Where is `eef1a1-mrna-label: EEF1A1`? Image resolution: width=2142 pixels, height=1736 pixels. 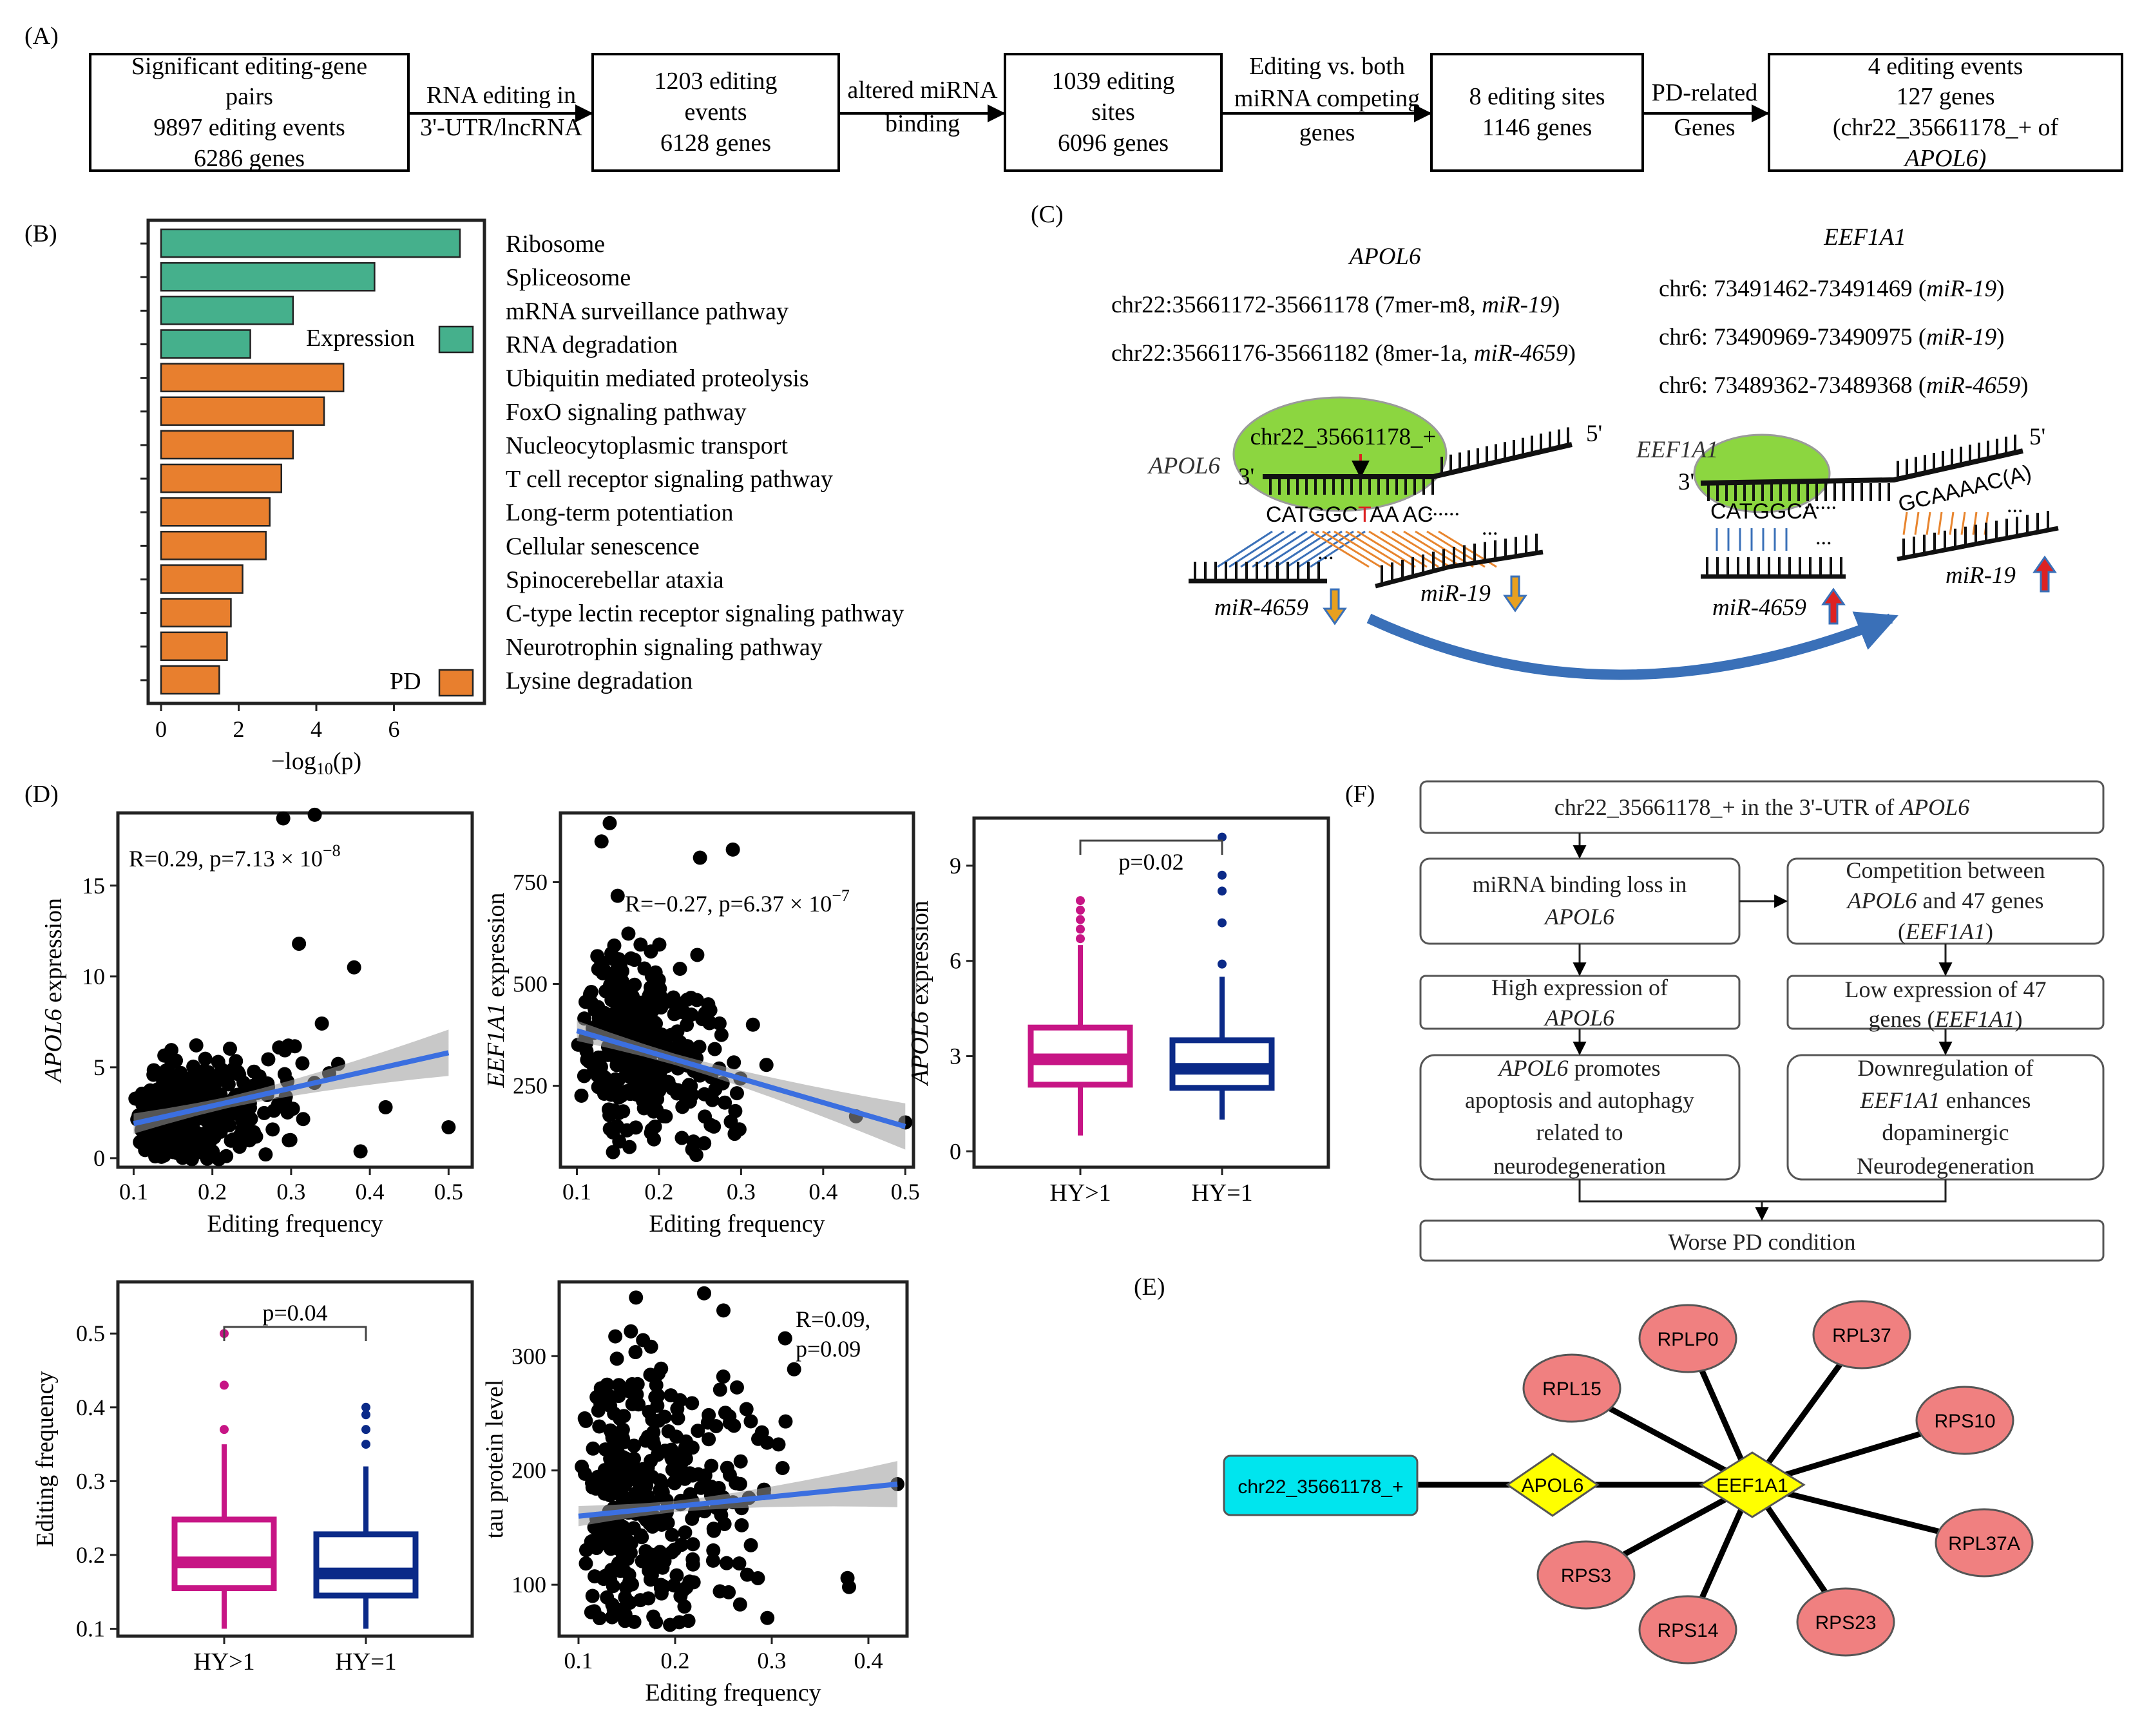
eef1a1-mrna-label: EEF1A1 is located at coordinates (1677, 450).